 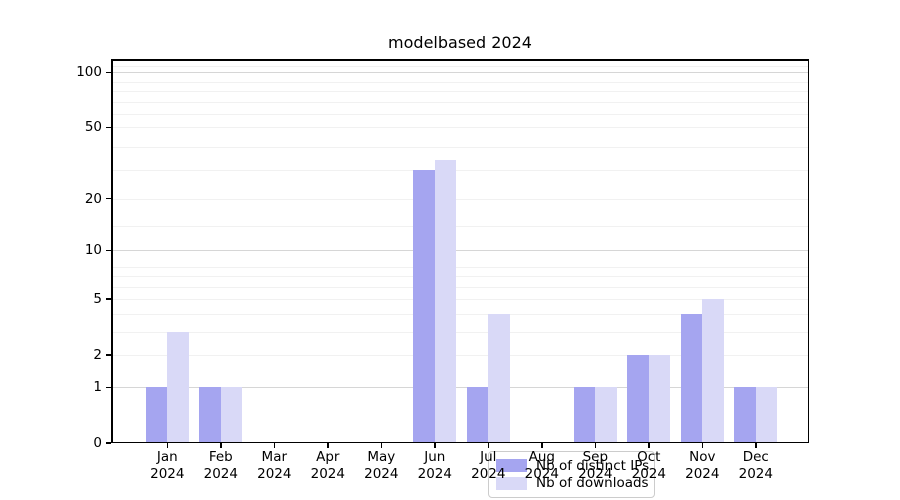 I want to click on legend-item-distinct-ips: Nb of distinct IPs, so click(x=573, y=465).